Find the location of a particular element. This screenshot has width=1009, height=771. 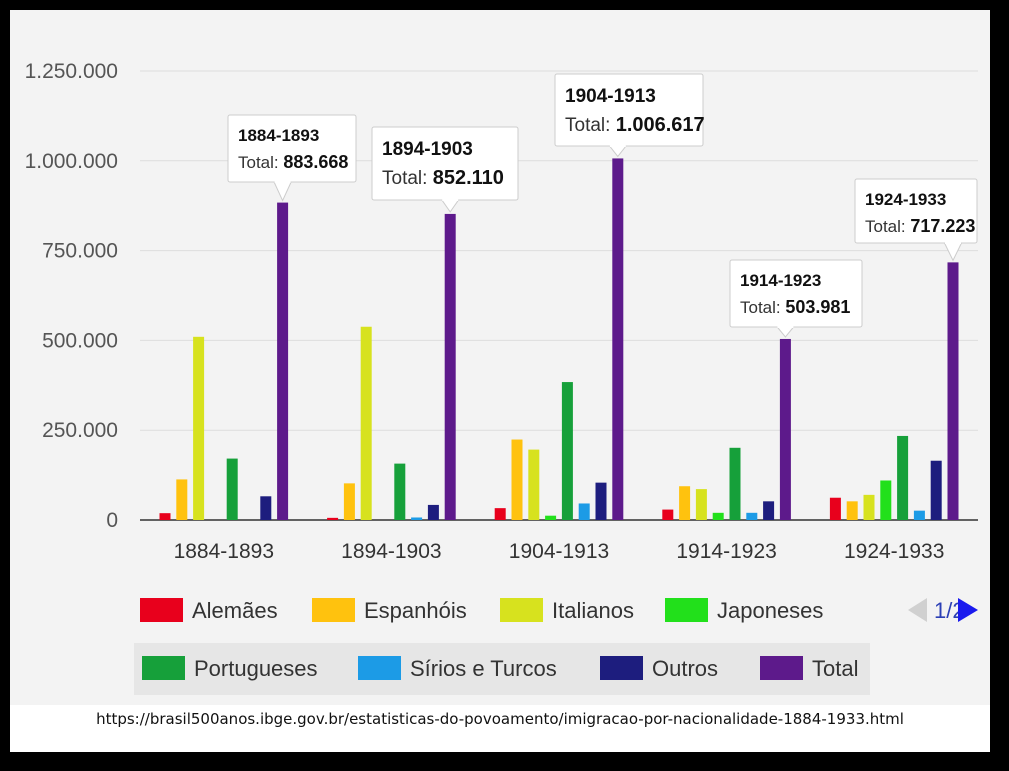

legend-page-background is located at coordinates (502, 669).